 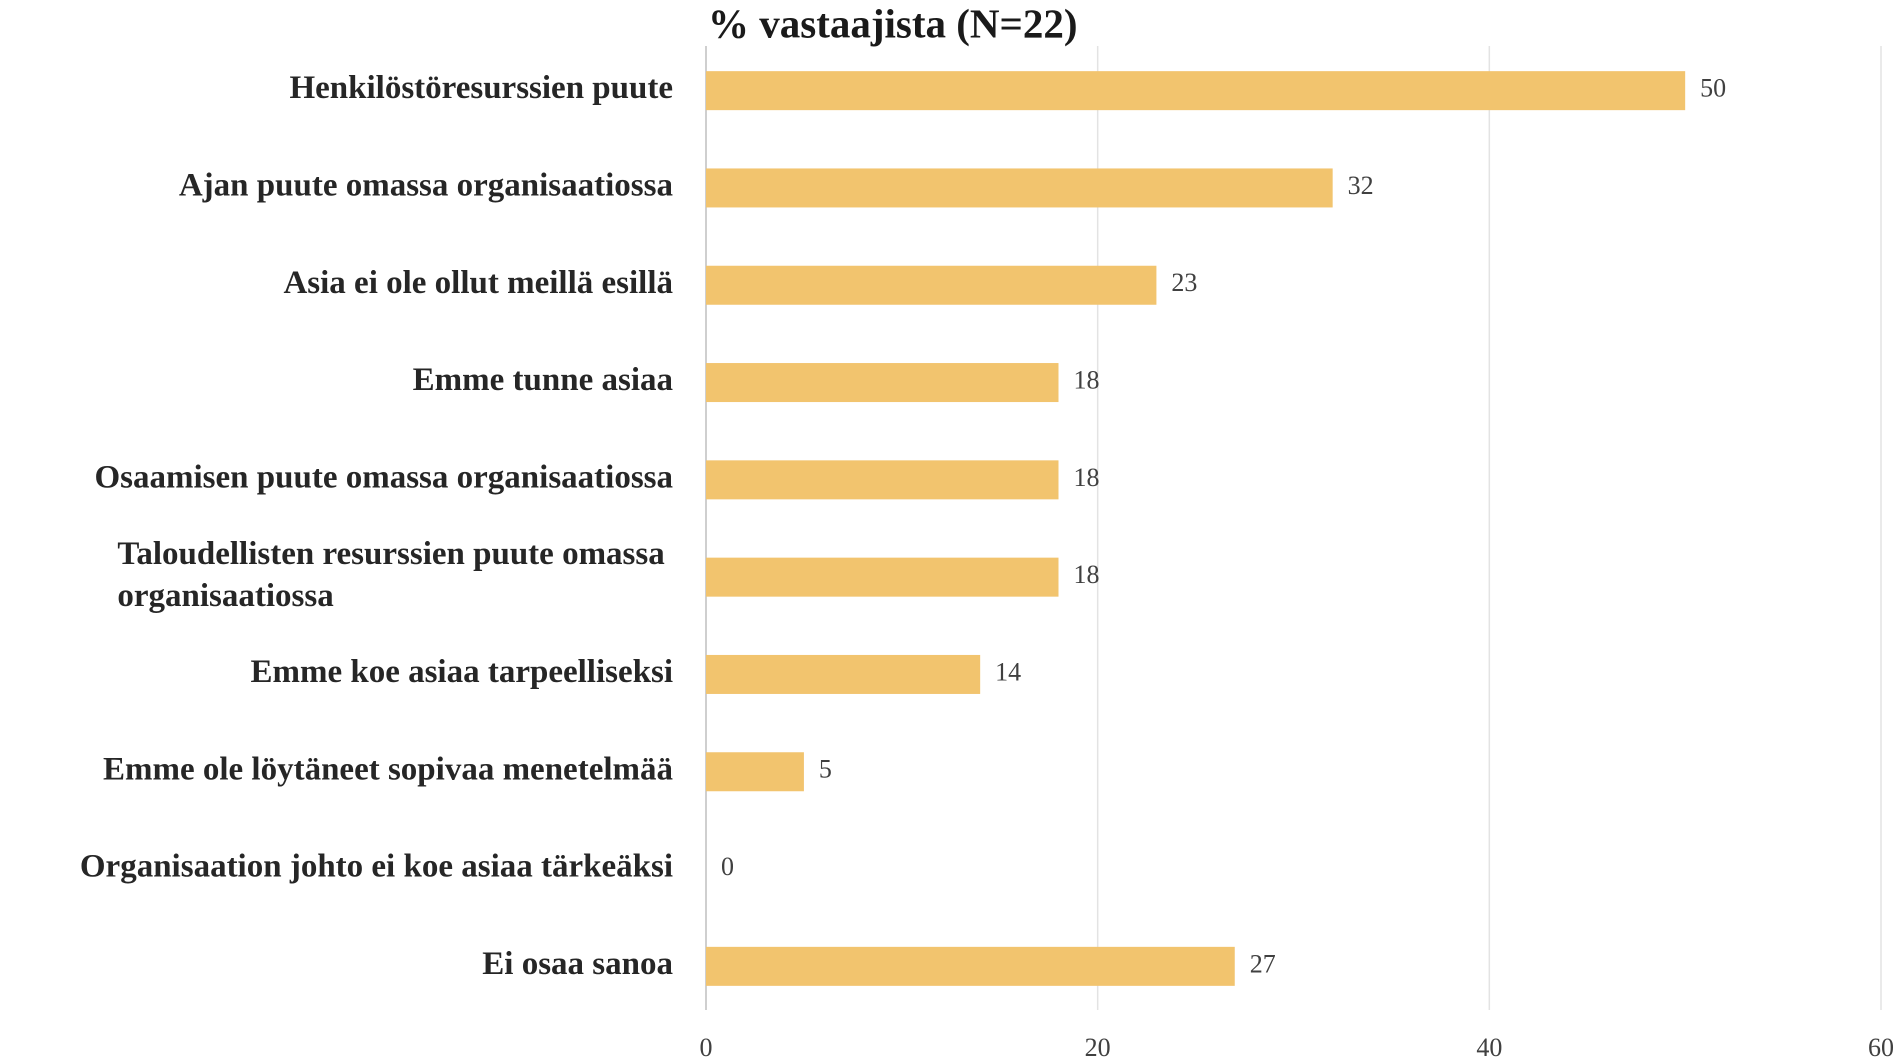 What do you see at coordinates (426, 186) in the screenshot?
I see `y-tick-label: Ajan puute omassa organisaatiossa` at bounding box center [426, 186].